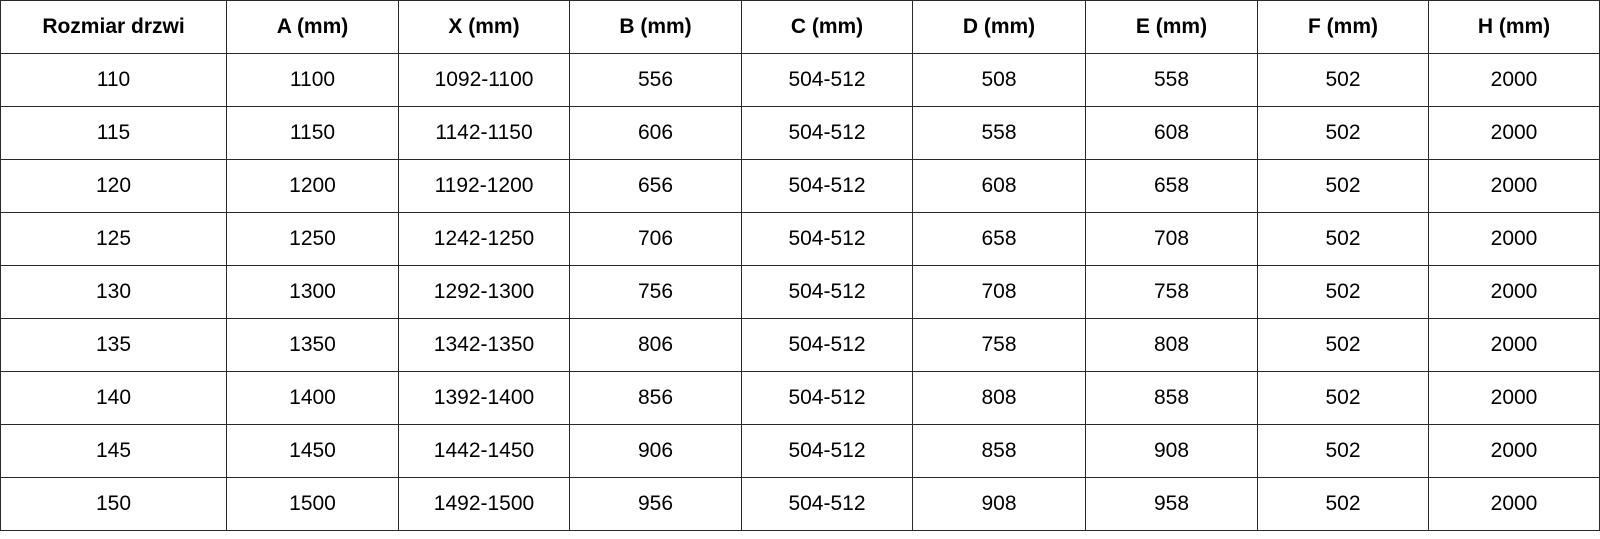 This screenshot has width=1600, height=539. What do you see at coordinates (484, 27) in the screenshot?
I see `column-header: X (mm)` at bounding box center [484, 27].